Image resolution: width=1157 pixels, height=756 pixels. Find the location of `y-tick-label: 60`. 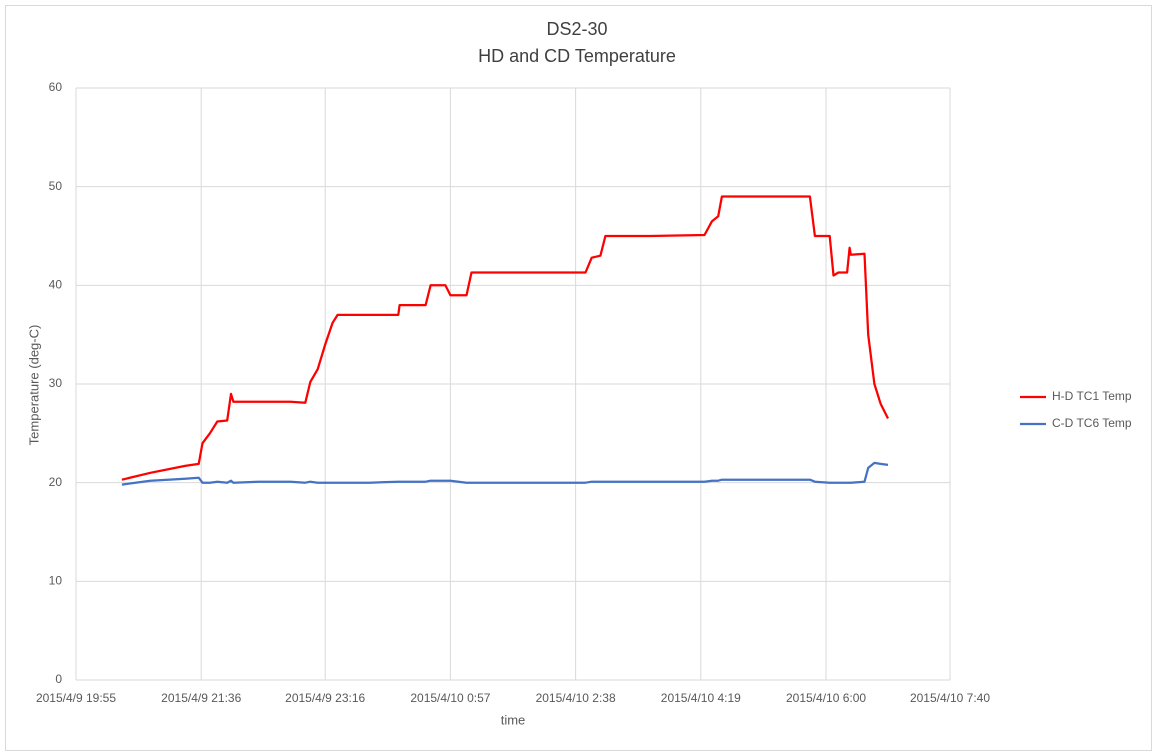

y-tick-label: 60 is located at coordinates (56, 87).